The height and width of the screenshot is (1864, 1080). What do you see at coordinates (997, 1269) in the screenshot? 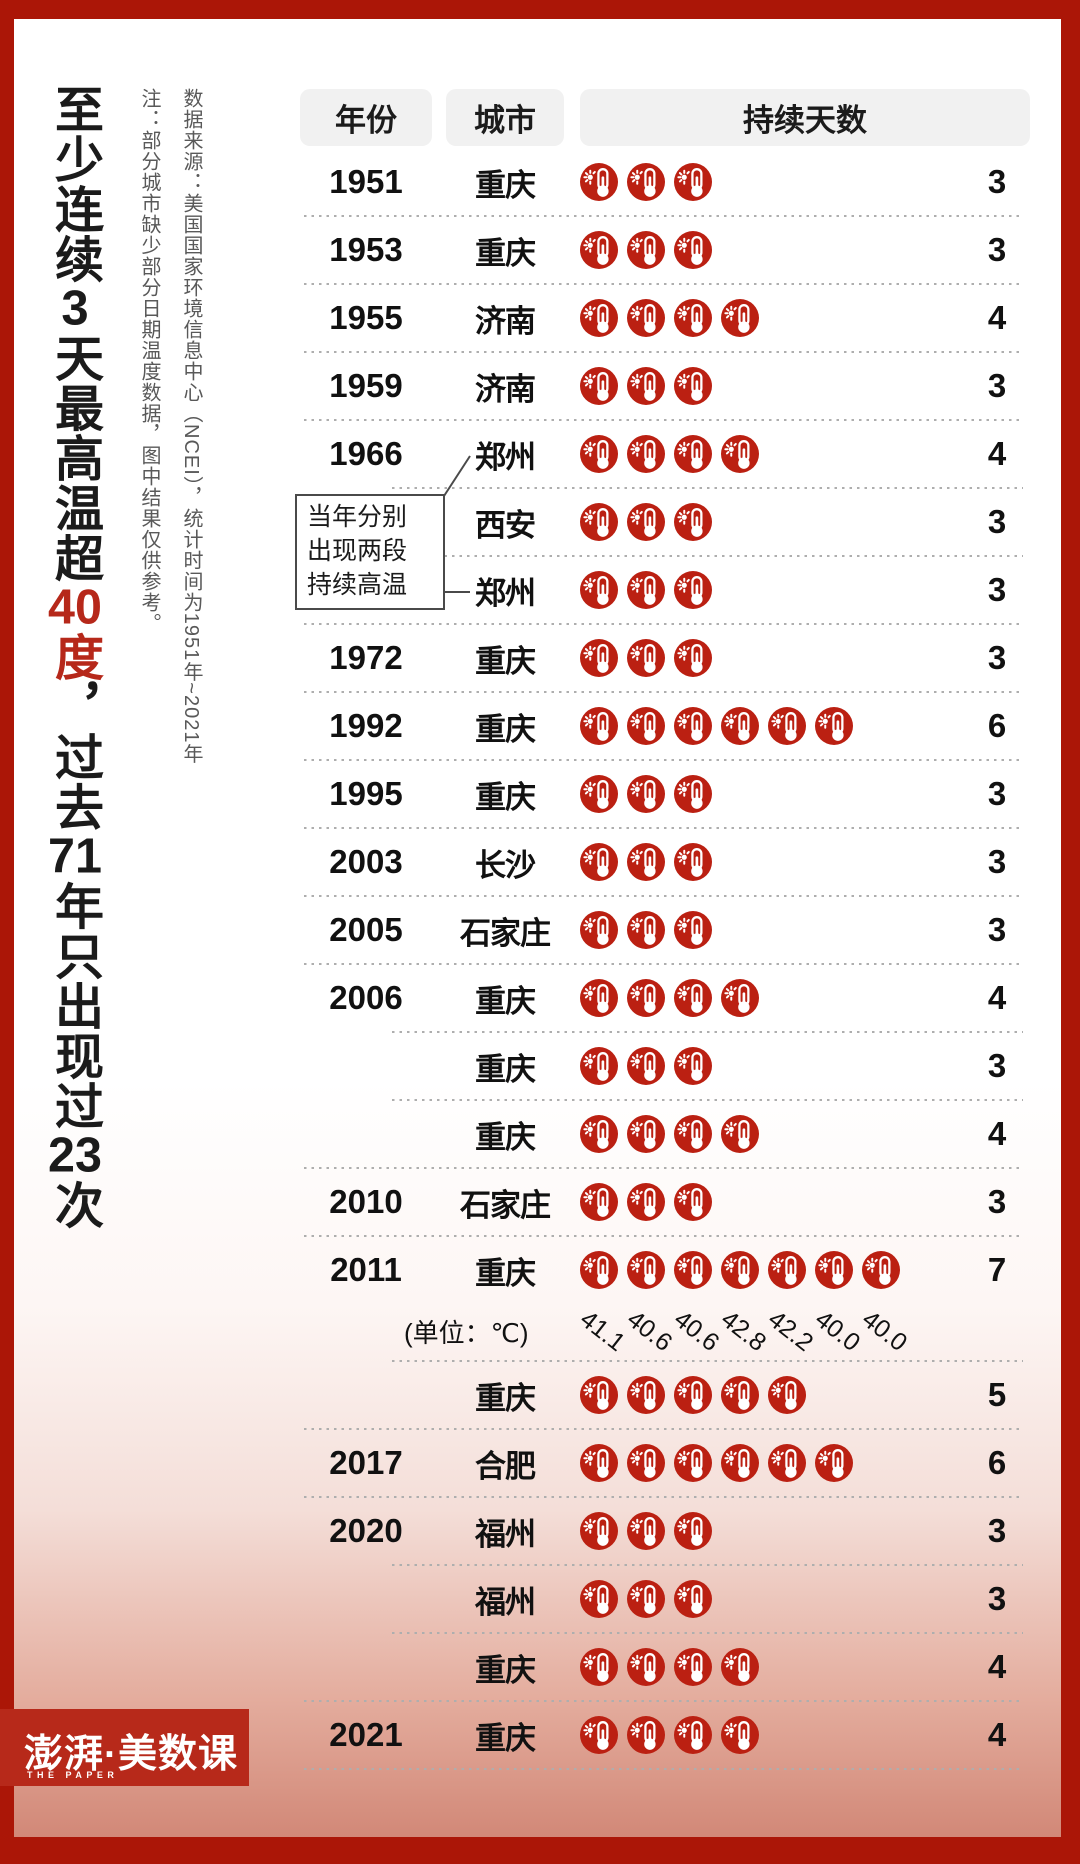
I see `days-count: 7` at bounding box center [997, 1269].